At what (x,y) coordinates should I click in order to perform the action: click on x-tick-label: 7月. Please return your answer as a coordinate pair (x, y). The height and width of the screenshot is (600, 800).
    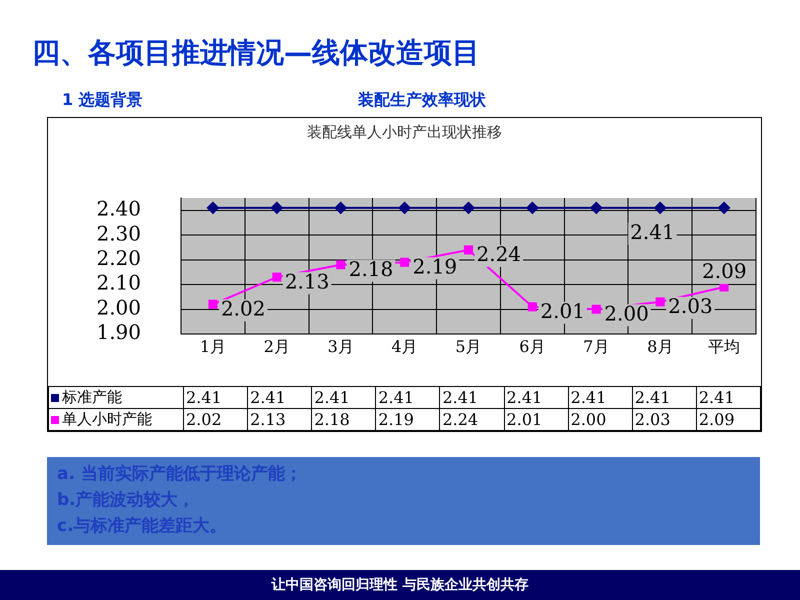
    Looking at the image, I should click on (596, 346).